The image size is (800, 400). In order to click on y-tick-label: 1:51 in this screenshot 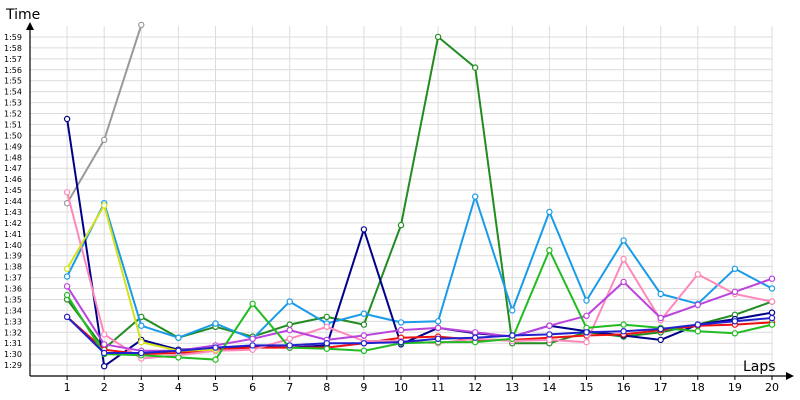, I will do `click(13, 124)`.